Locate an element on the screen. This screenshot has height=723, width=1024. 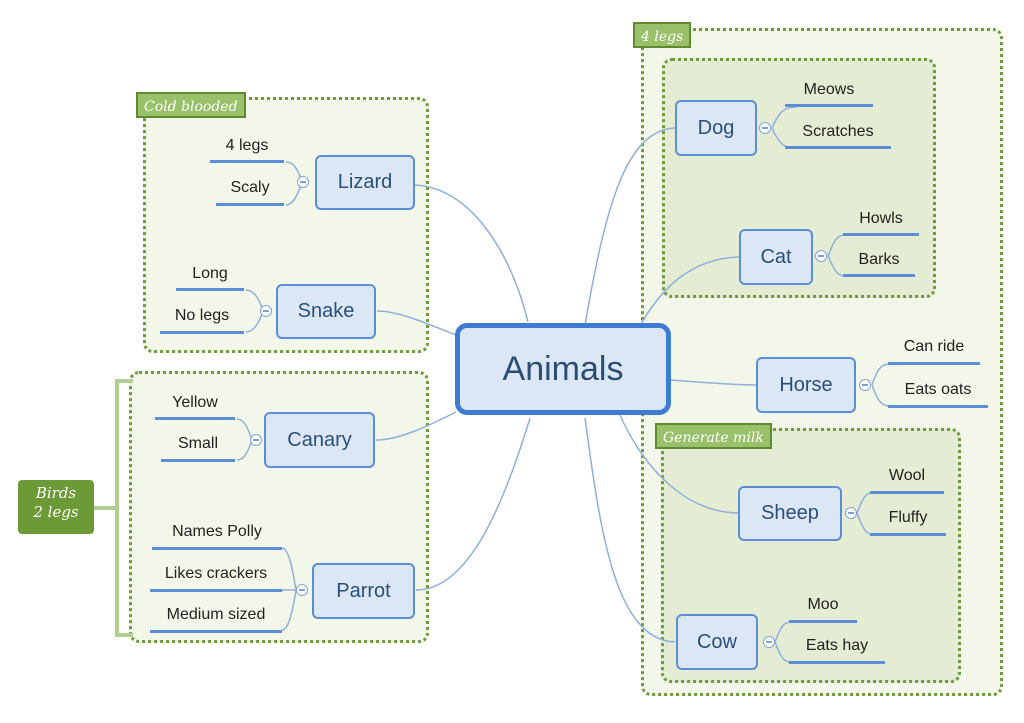
leaf-horse-can-ride: Can ride is located at coordinates (934, 350).